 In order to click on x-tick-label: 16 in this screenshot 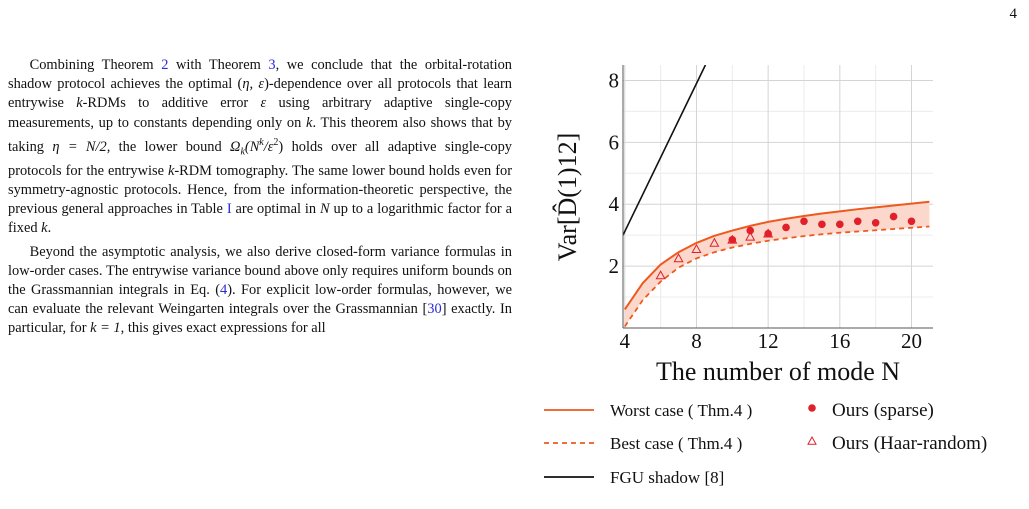, I will do `click(839, 341)`.